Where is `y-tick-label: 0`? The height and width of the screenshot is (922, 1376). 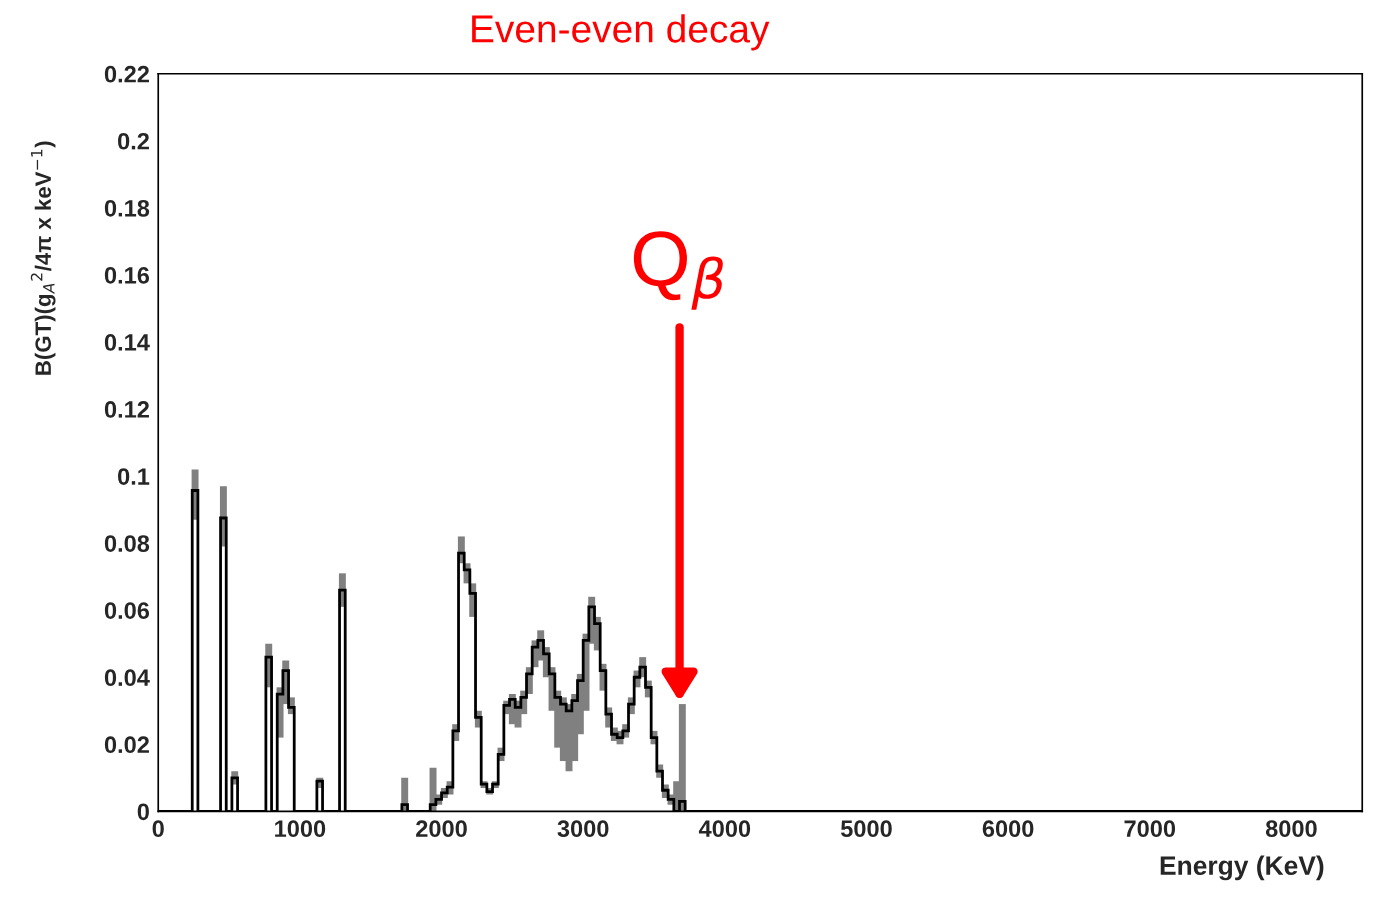
y-tick-label: 0 is located at coordinates (143, 812).